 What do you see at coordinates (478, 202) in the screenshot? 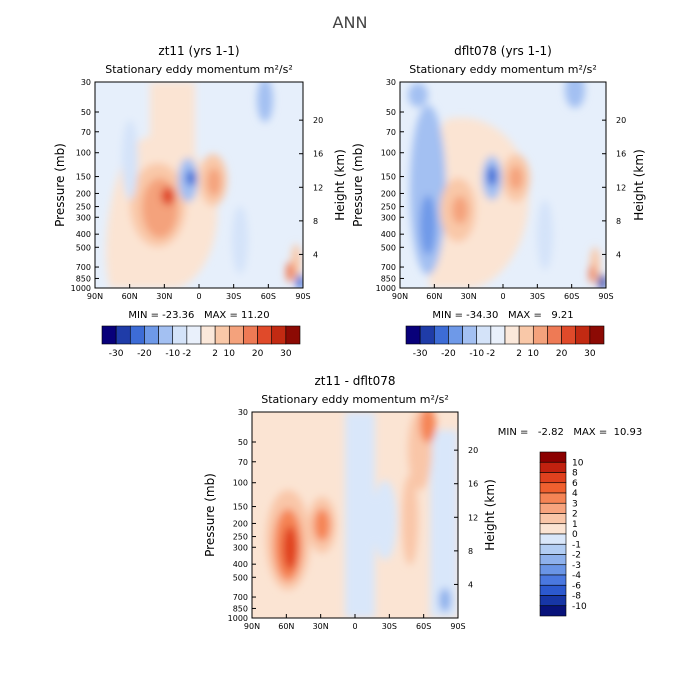
I see `band-positive` at bounding box center [478, 202].